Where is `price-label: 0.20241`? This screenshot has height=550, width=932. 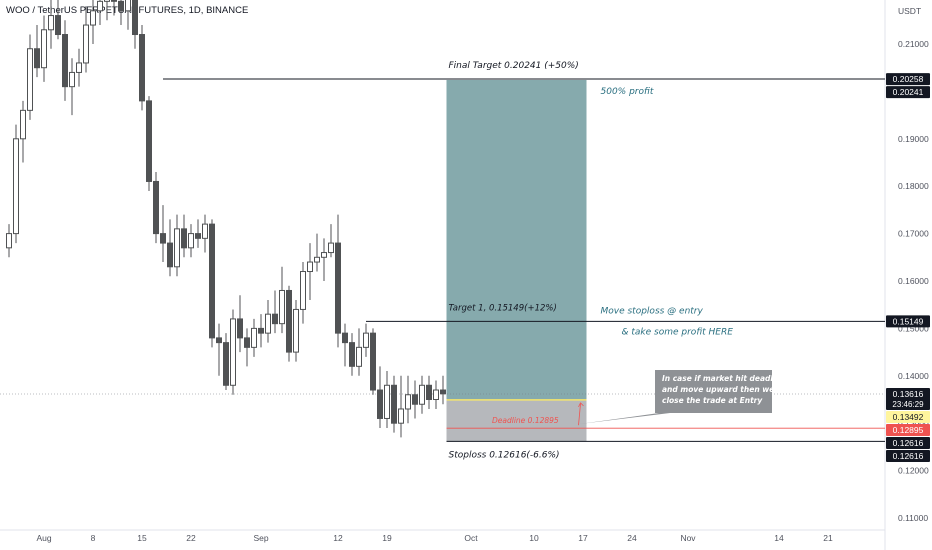
price-label: 0.20241 is located at coordinates (908, 92).